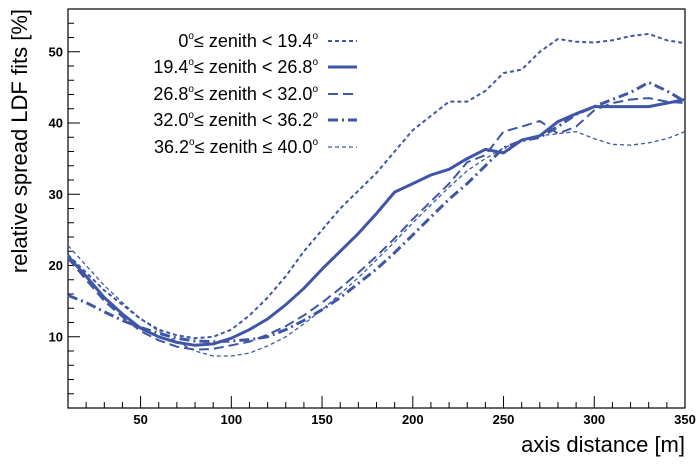 This screenshot has width=700, height=464. Describe the element at coordinates (56, 194) in the screenshot. I see `y-tick-label: 30` at that location.